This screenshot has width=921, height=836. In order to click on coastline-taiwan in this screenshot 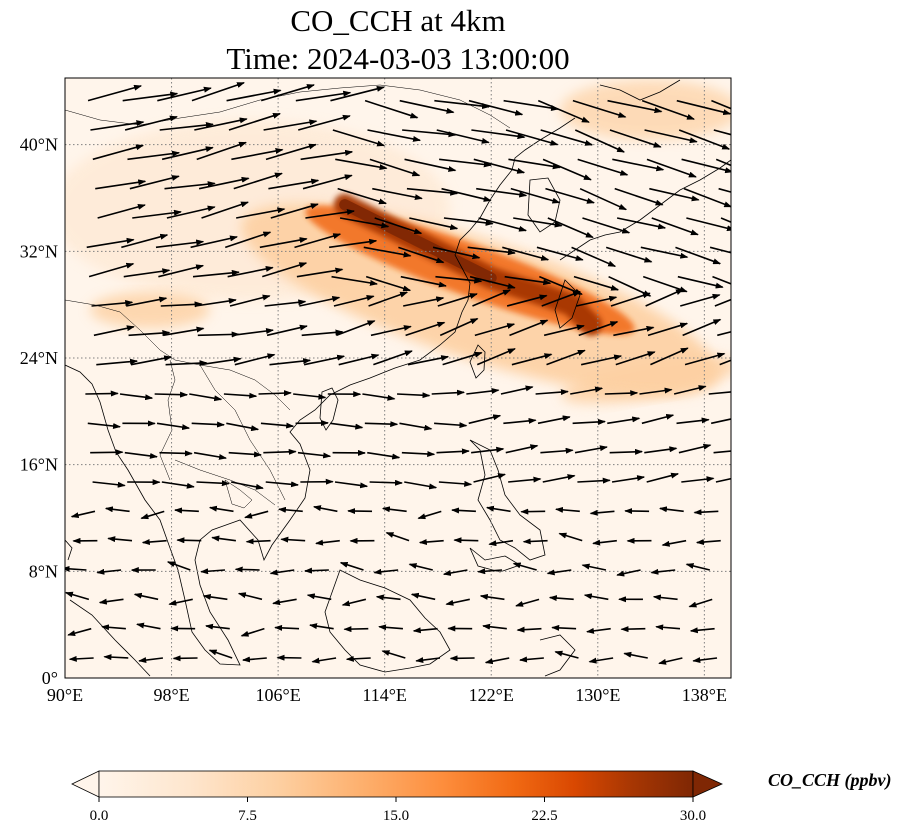, I will do `click(477, 361)`.